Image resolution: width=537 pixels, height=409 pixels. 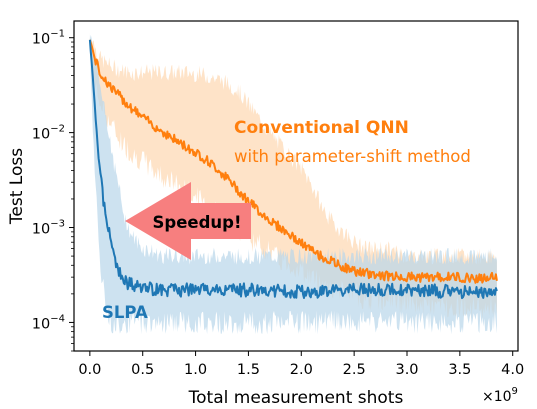 What do you see at coordinates (89, 370) in the screenshot?
I see `x-tick-label: 0.0` at bounding box center [89, 370].